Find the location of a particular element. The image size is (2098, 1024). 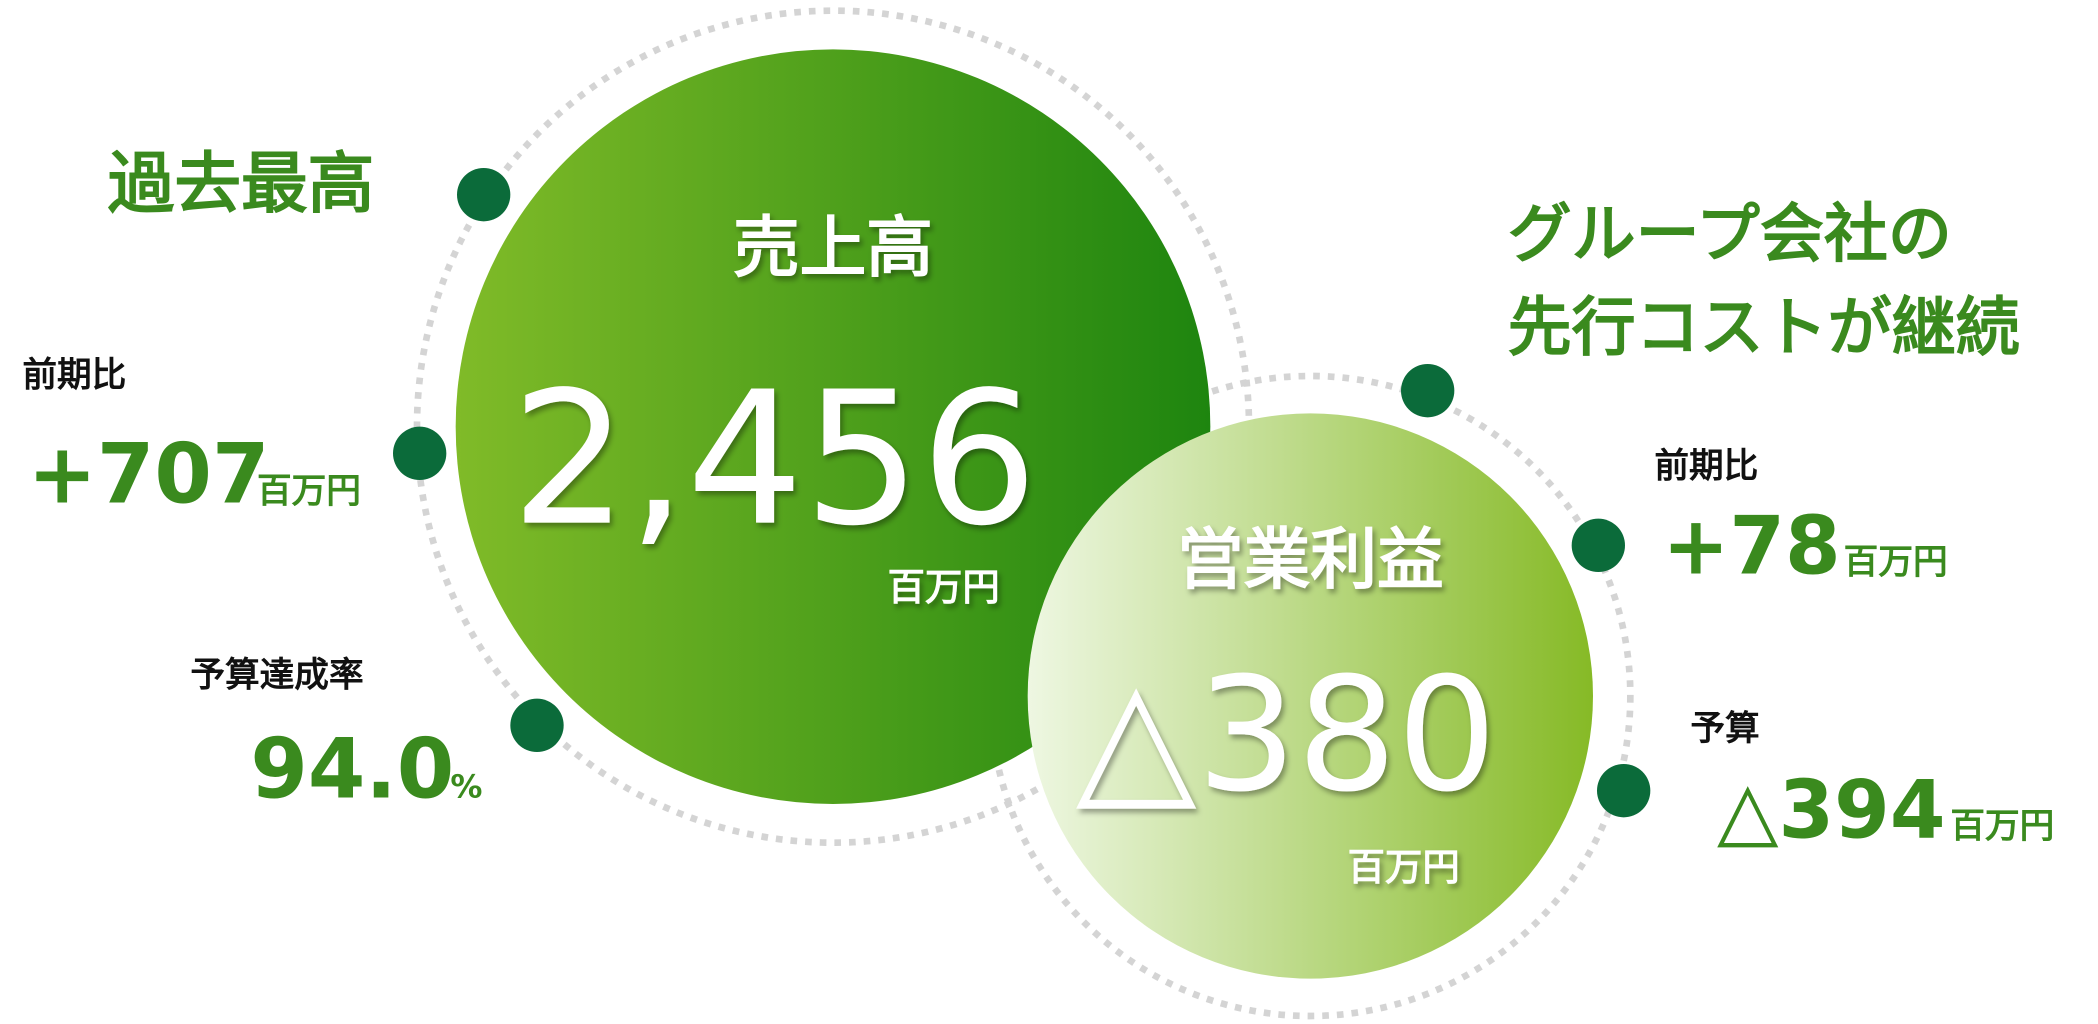

value: +78 is located at coordinates (1751, 545).